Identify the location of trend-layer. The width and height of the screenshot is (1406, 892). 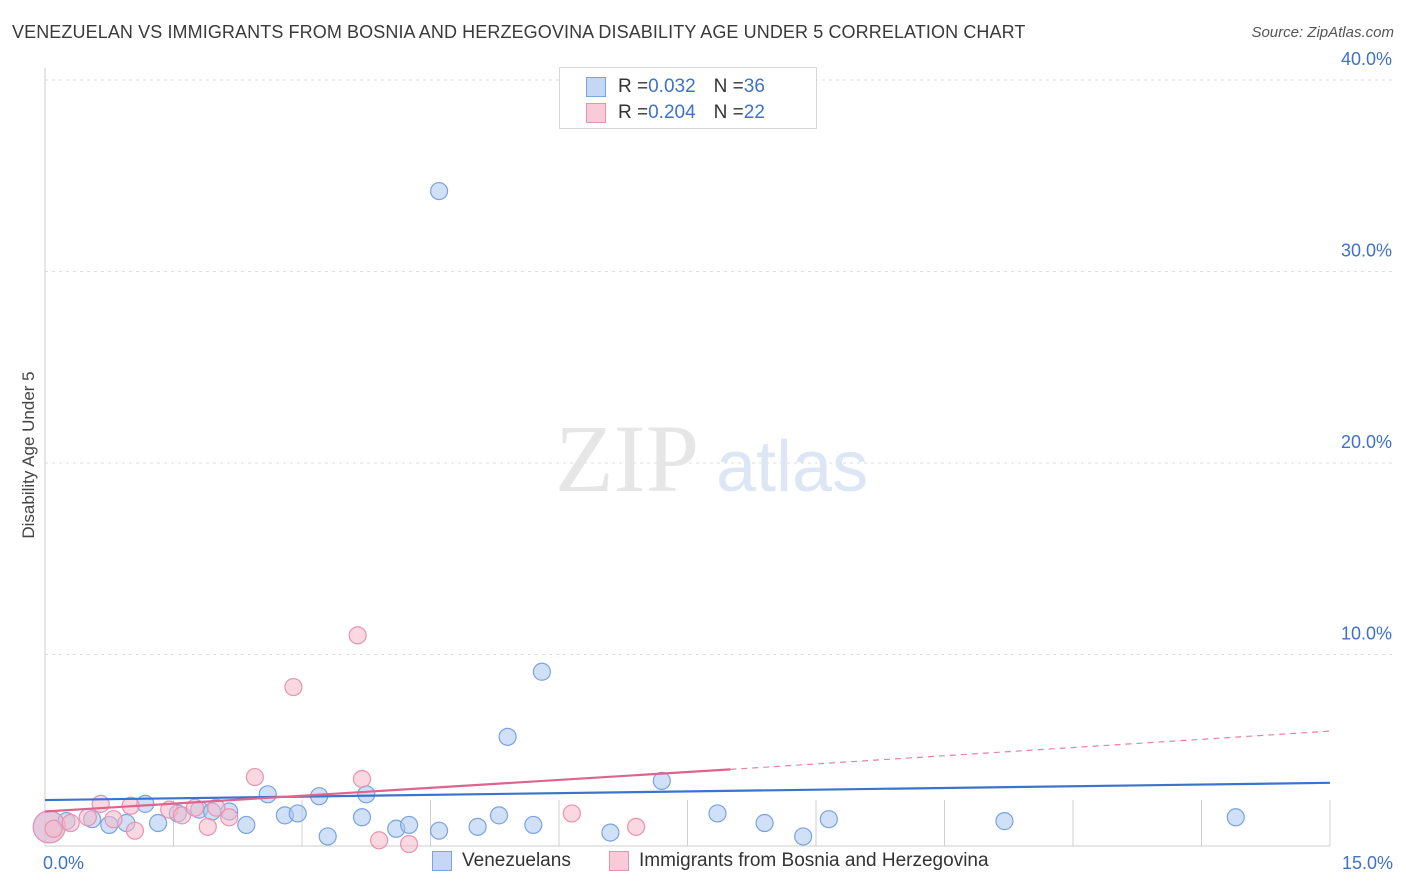
(687, 771).